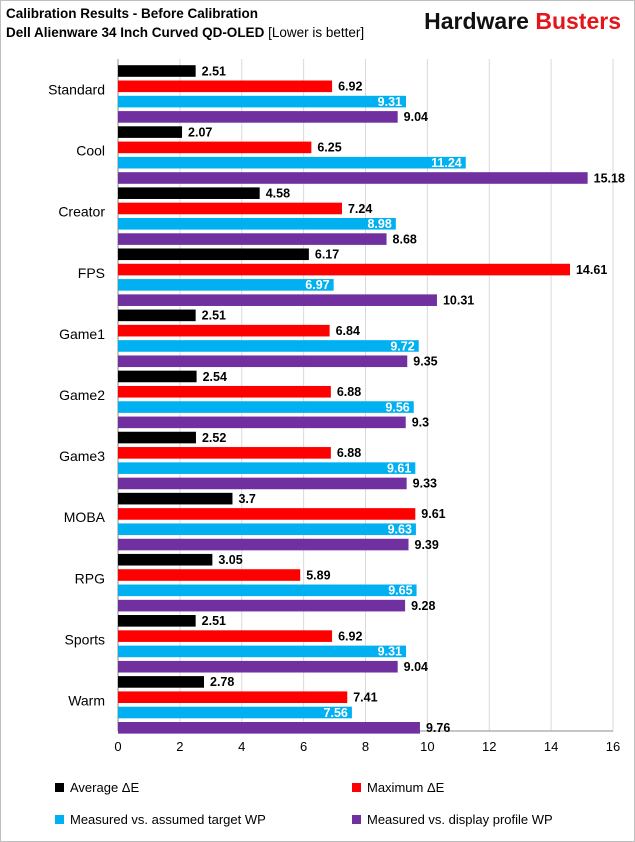 This screenshot has width=635, height=842. What do you see at coordinates (90, 578) in the screenshot?
I see `category-label: RPG` at bounding box center [90, 578].